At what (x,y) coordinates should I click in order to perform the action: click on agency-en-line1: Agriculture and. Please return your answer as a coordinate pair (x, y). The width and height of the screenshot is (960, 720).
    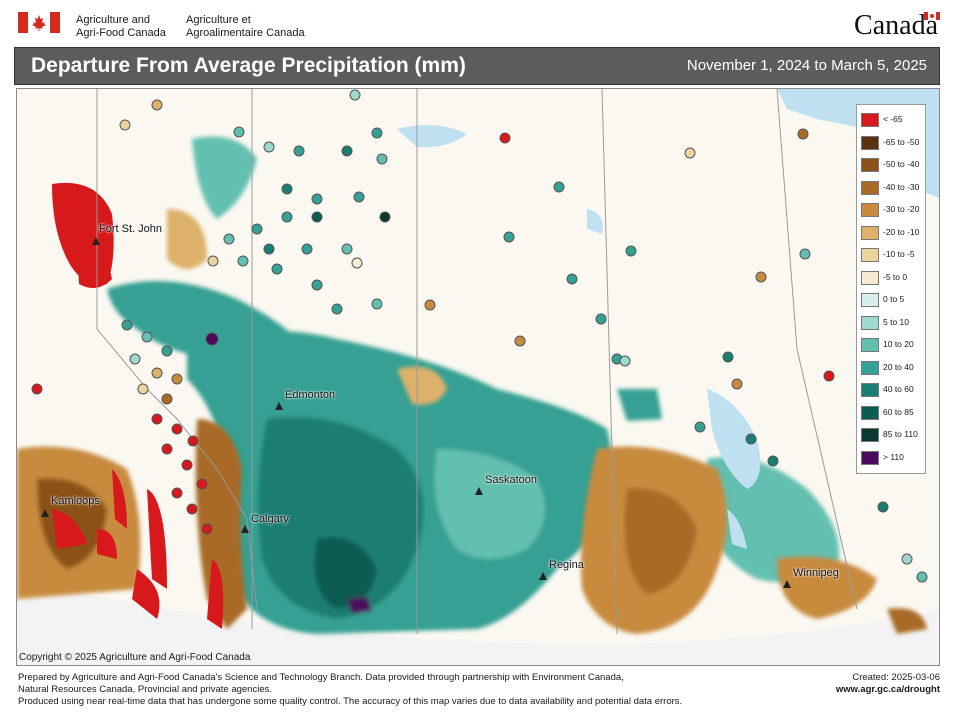
    Looking at the image, I should click on (113, 20).